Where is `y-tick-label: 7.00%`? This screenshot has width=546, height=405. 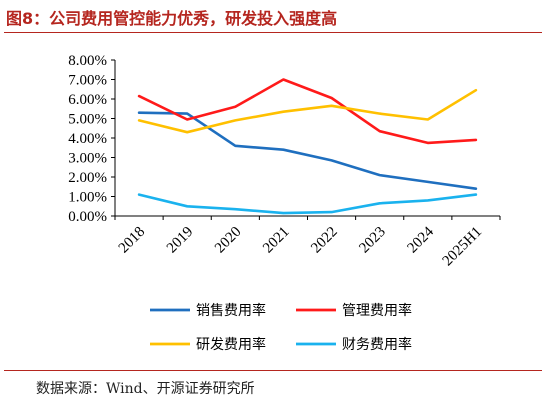
y-tick-label: 7.00% is located at coordinates (87, 81).